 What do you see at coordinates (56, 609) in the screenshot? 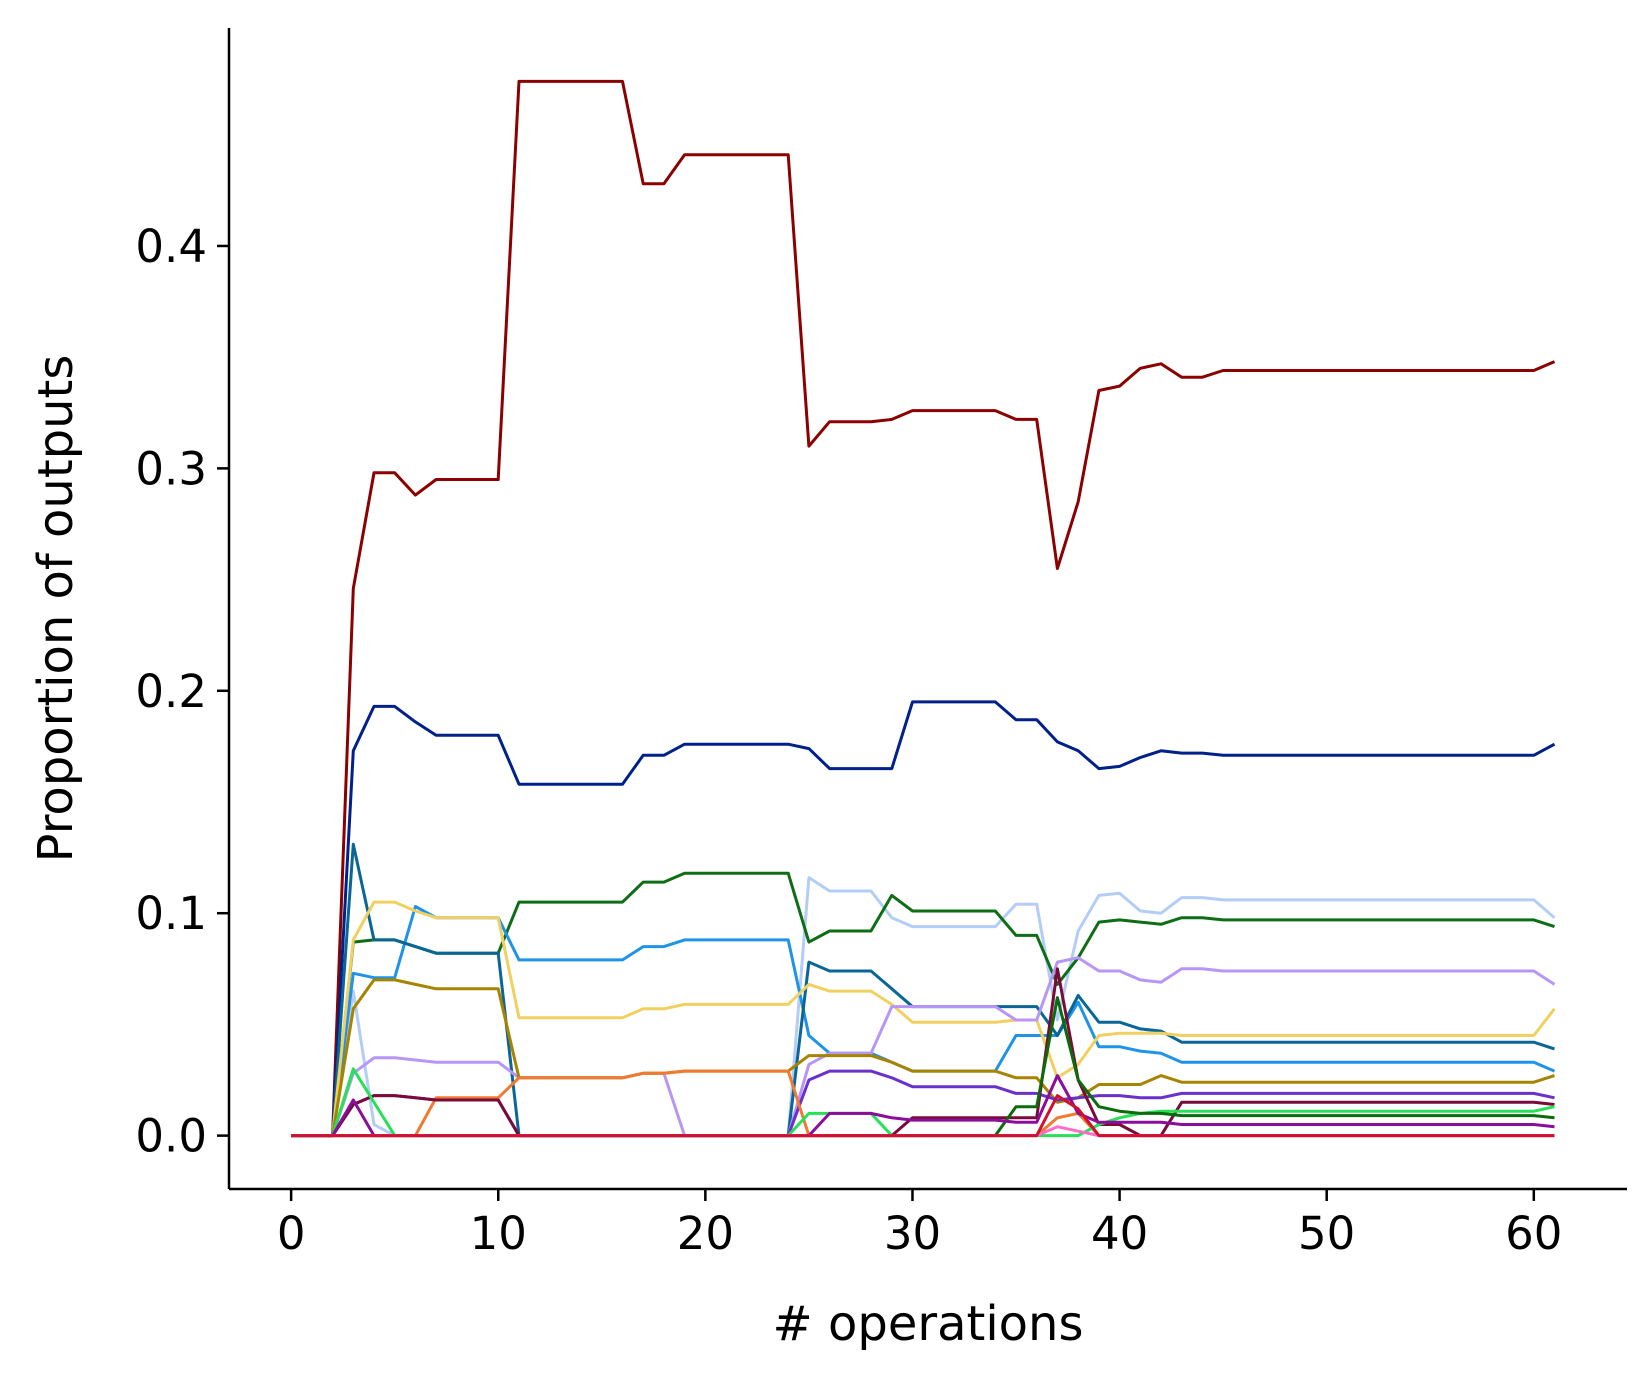
I see `y-axis-title: Proportion of outputs` at bounding box center [56, 609].